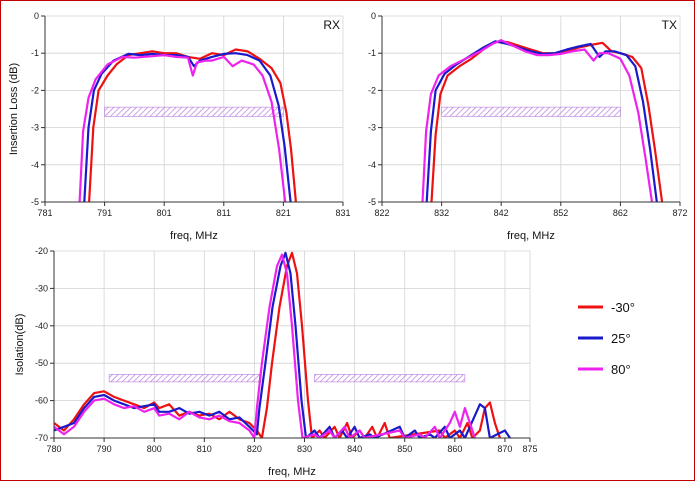  What do you see at coordinates (623, 307) in the screenshot?
I see `legend-label: -30°` at bounding box center [623, 307].